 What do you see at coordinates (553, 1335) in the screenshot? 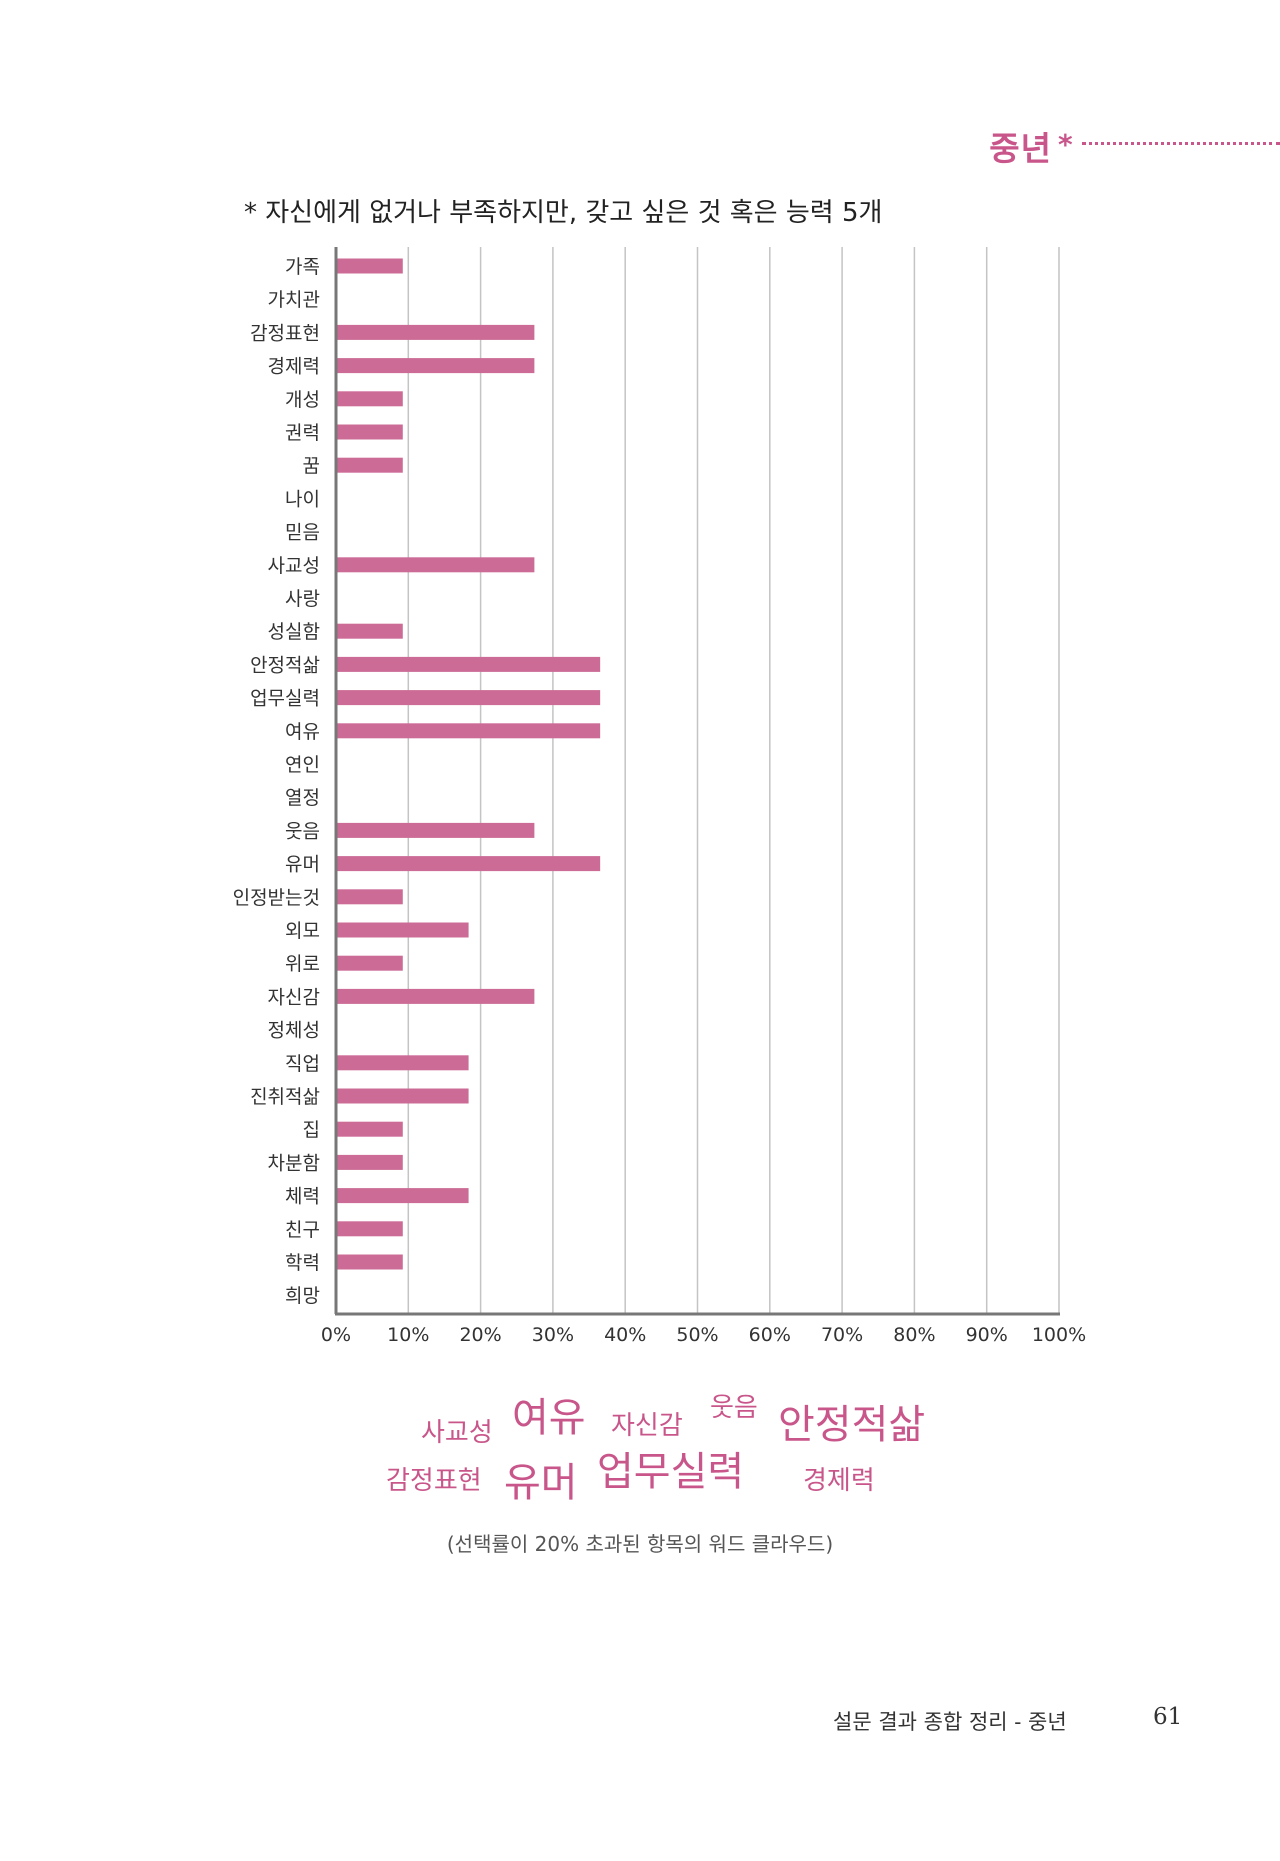
I see `x-tick-label: 30%` at bounding box center [553, 1335].